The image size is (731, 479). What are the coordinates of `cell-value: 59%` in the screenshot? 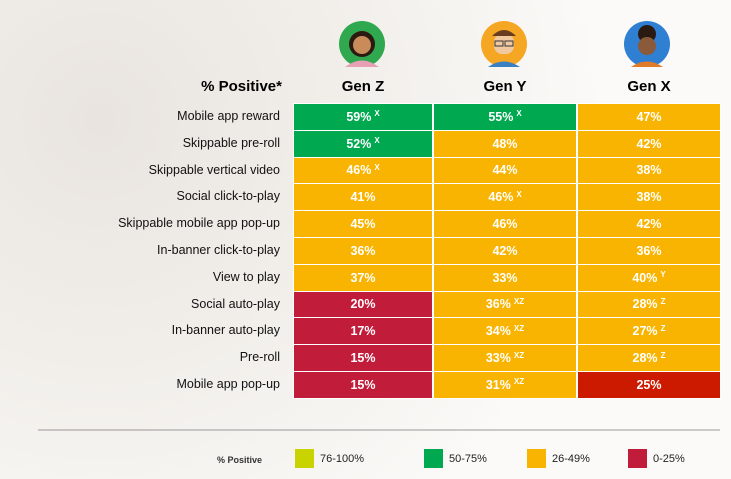 It's located at (359, 116).